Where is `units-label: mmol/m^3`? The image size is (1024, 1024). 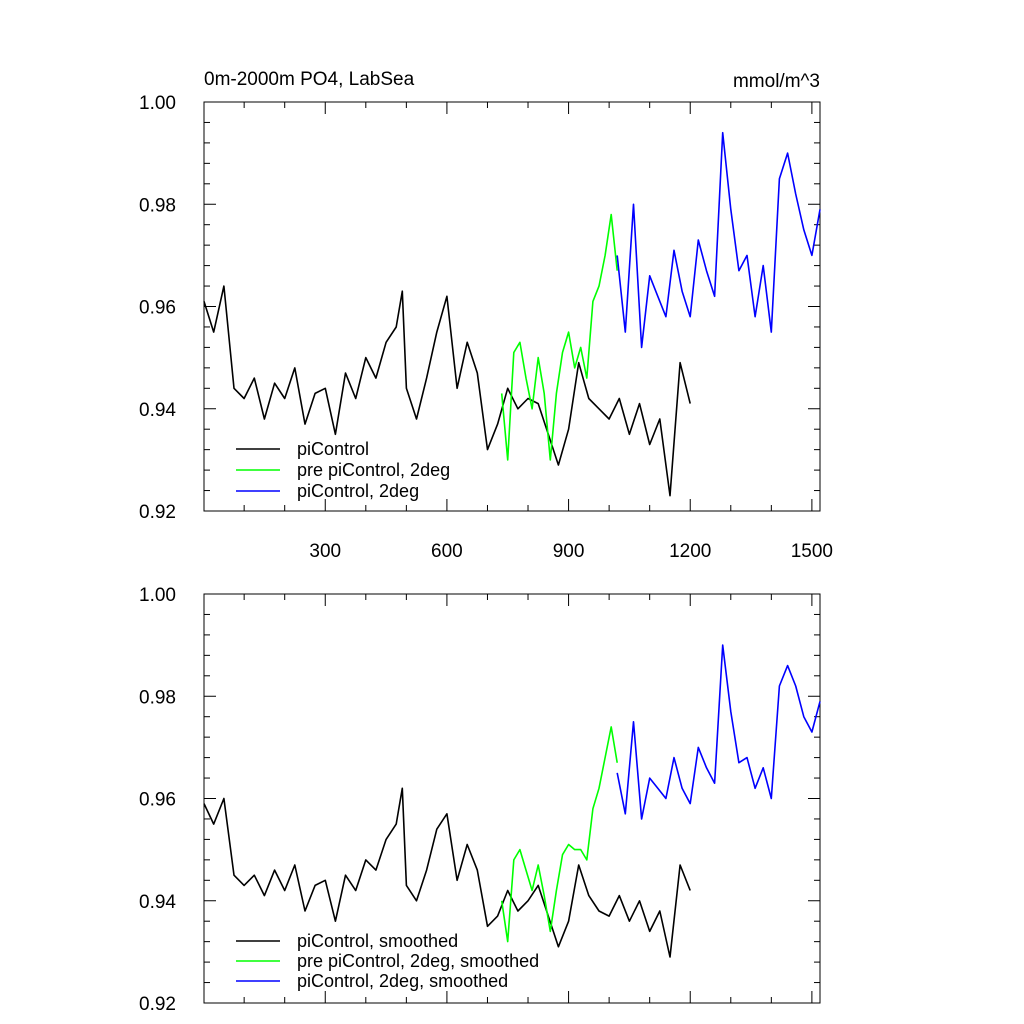
units-label: mmol/m^3 is located at coordinates (776, 81).